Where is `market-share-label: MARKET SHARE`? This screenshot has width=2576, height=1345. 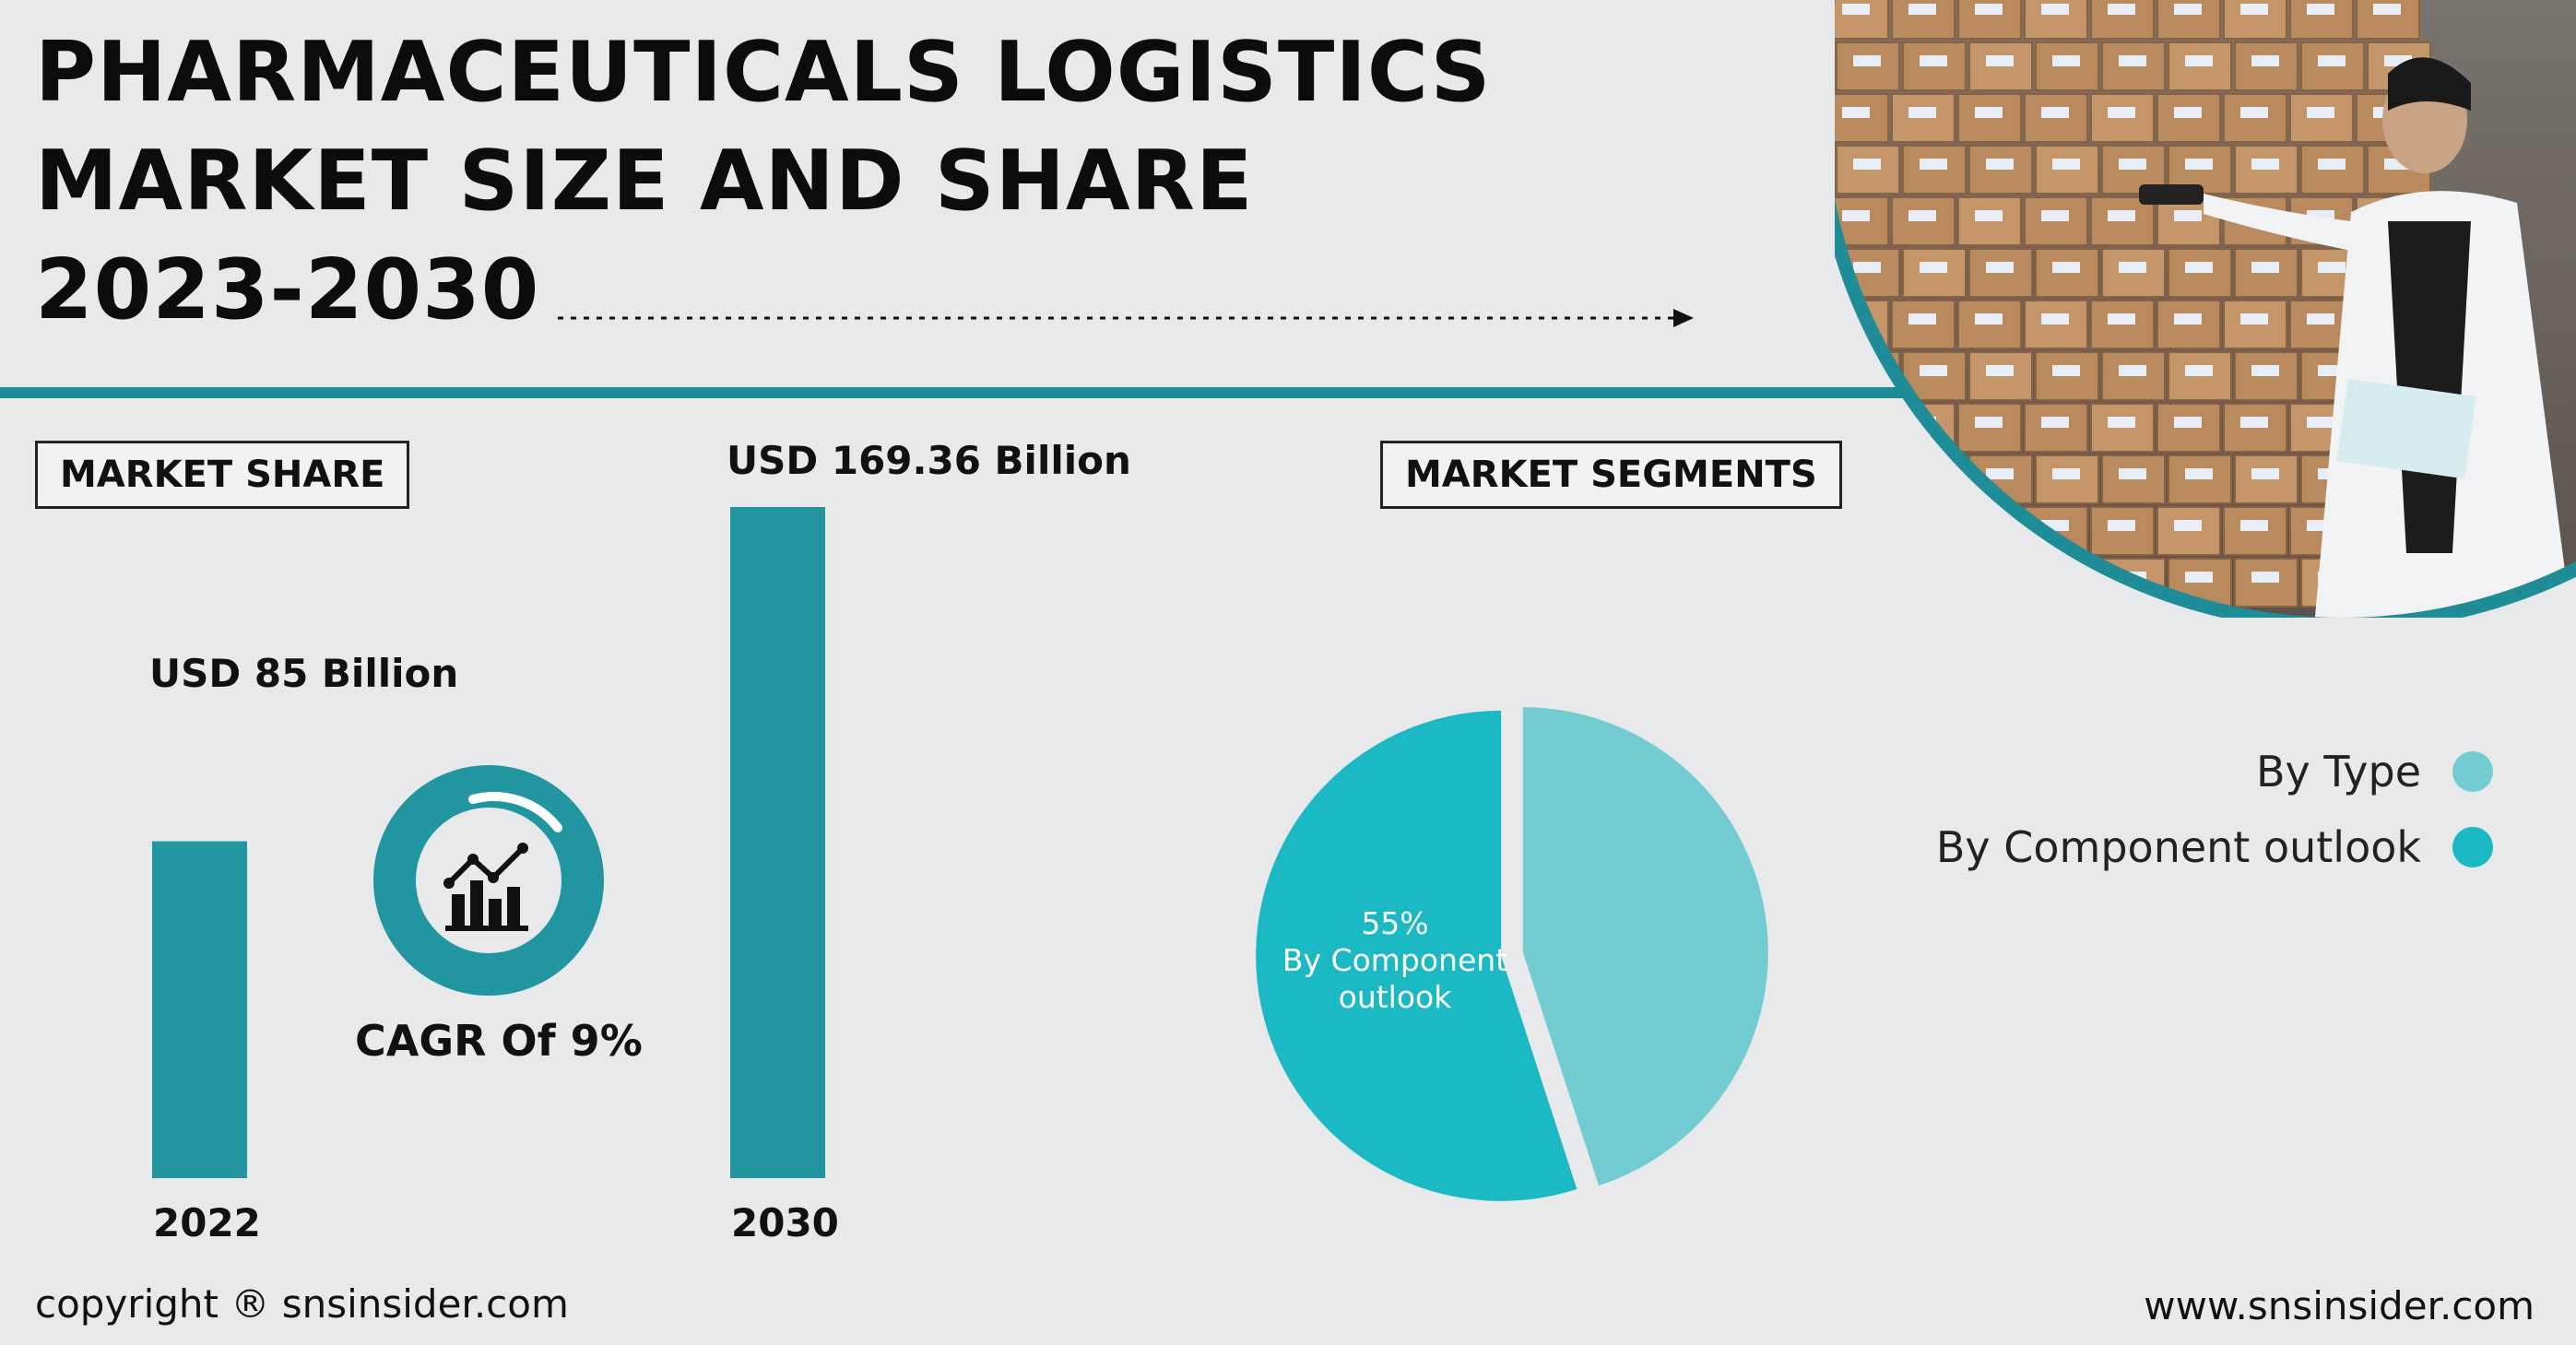 market-share-label: MARKET SHARE is located at coordinates (222, 475).